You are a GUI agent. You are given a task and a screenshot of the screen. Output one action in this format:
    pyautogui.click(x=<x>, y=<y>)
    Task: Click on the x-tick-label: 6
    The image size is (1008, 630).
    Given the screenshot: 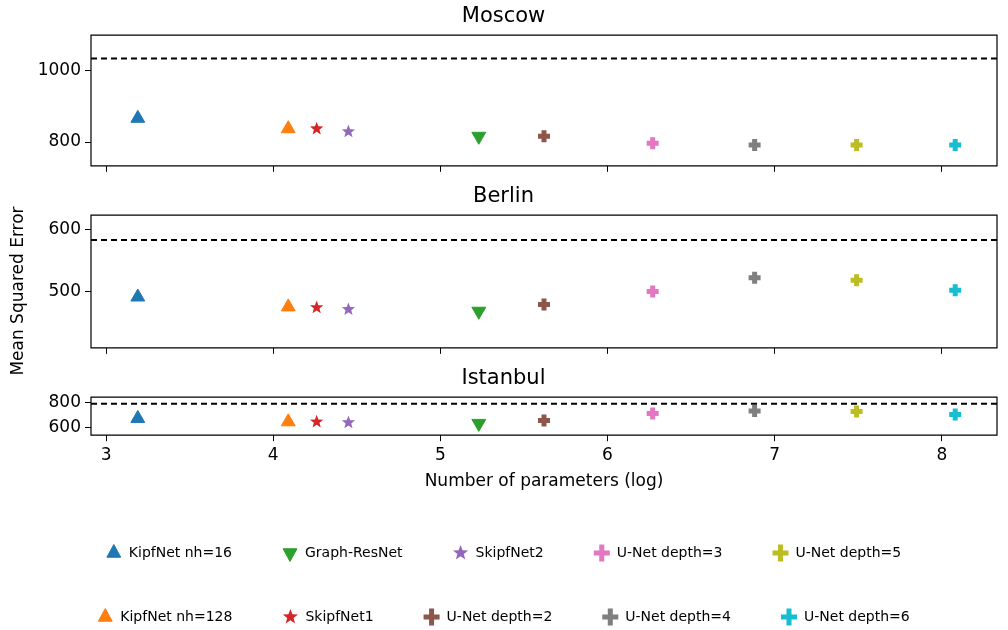 What is the action you would take?
    pyautogui.click(x=607, y=453)
    